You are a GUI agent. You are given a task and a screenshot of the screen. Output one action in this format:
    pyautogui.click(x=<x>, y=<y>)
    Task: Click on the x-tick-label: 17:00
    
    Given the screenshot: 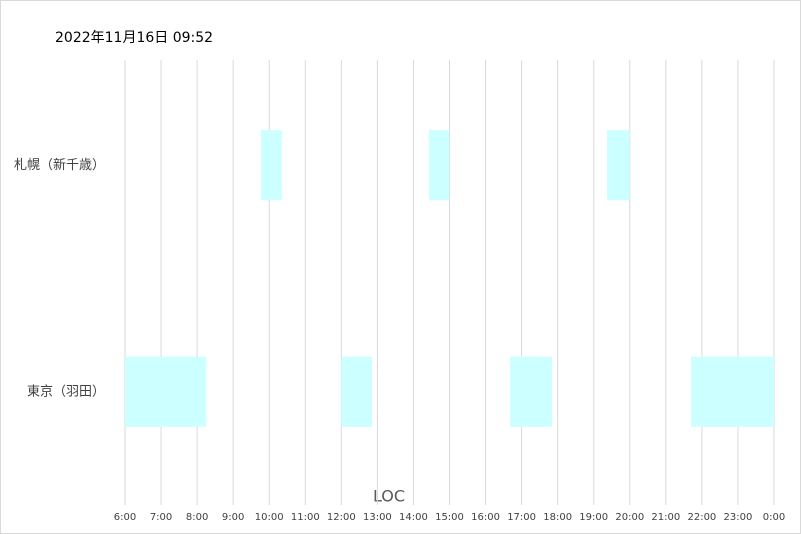 What is the action you would take?
    pyautogui.click(x=521, y=517)
    